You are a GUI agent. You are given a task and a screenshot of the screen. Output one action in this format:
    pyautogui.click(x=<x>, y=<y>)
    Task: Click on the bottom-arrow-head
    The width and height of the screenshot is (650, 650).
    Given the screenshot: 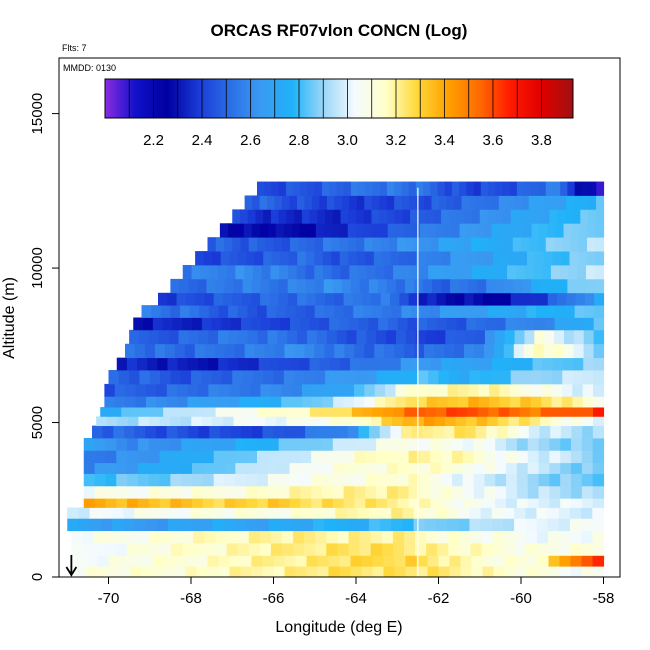 What is the action you would take?
    pyautogui.click(x=71, y=571)
    